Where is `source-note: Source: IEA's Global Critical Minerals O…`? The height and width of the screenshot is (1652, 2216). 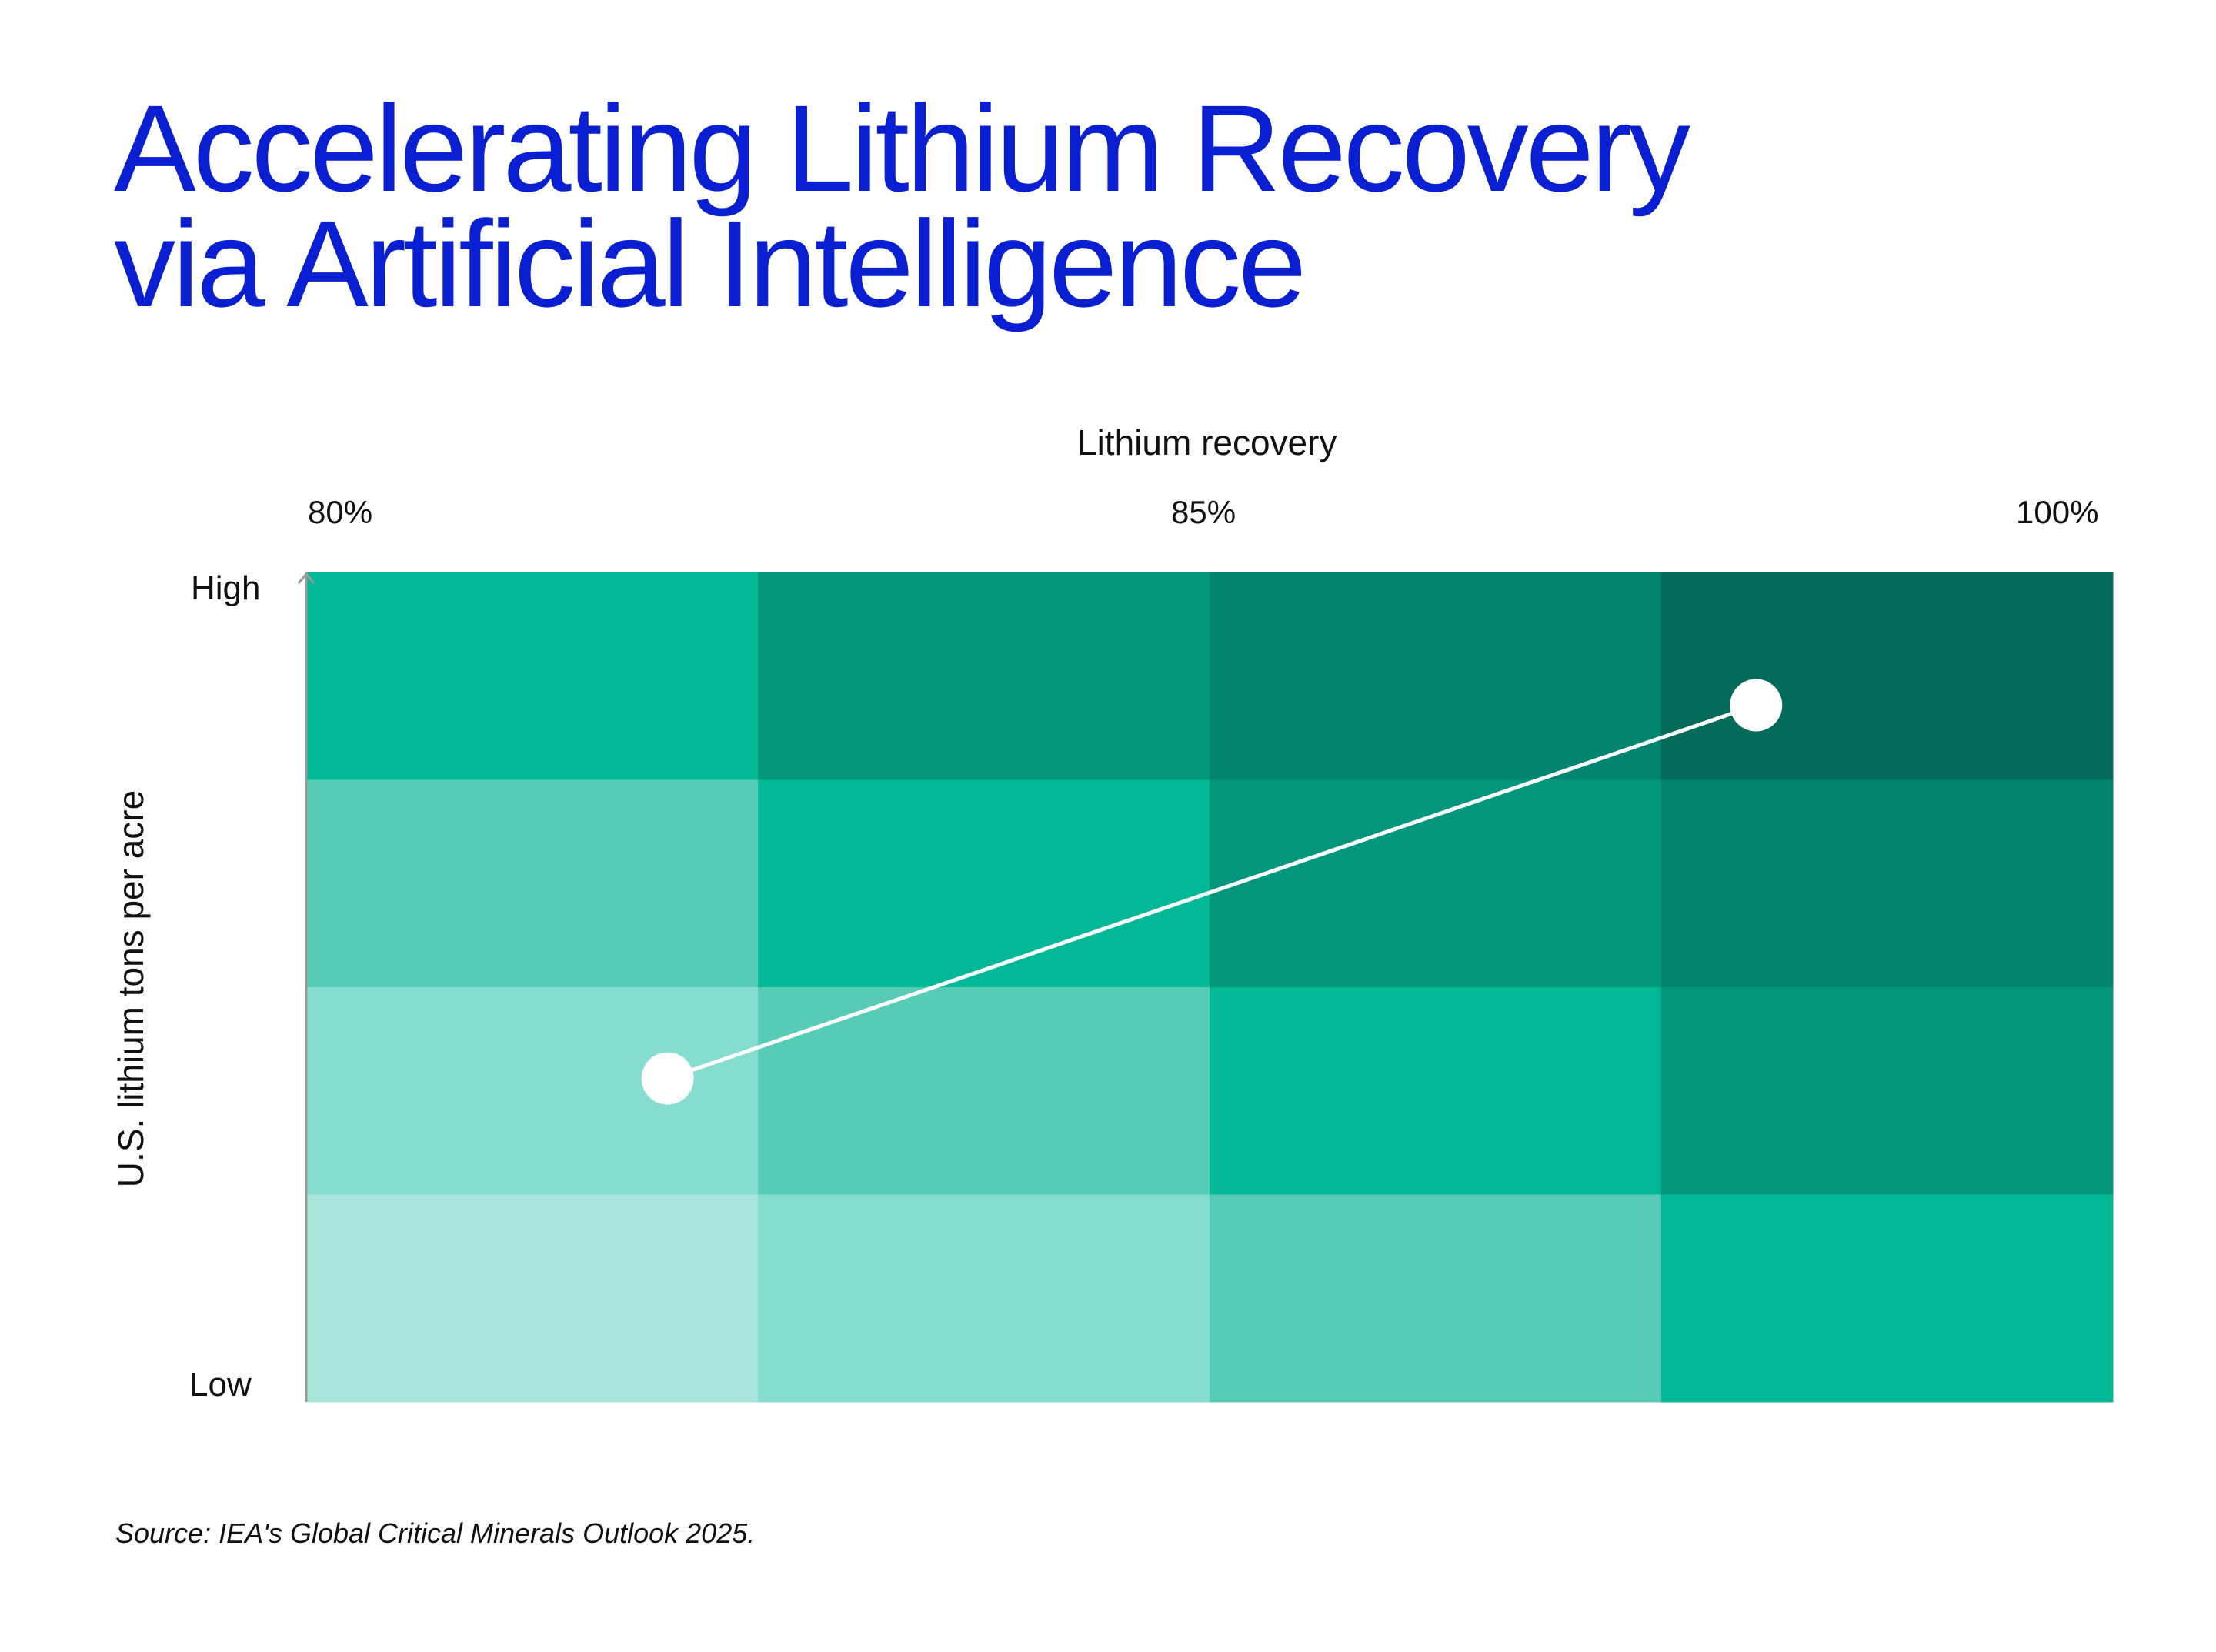
source-note: Source: IEA's Global Critical Minerals O… is located at coordinates (436, 1533).